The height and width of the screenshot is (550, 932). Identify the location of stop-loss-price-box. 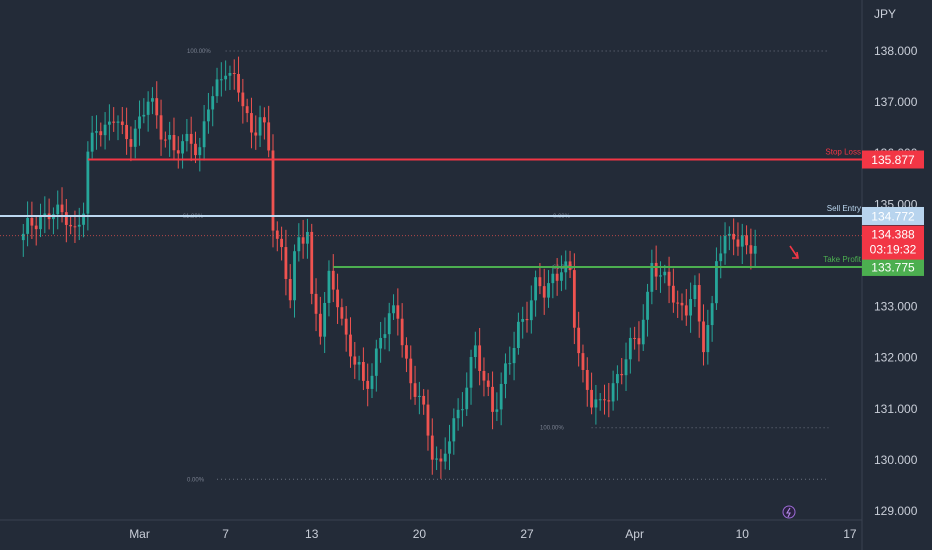
(893, 159).